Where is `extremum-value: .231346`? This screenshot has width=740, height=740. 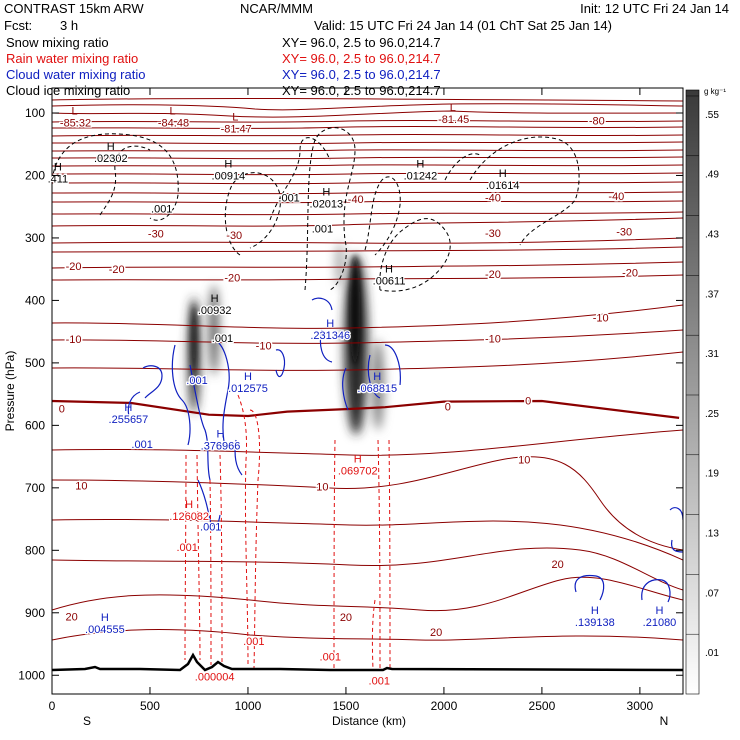
extremum-value: .231346 is located at coordinates (330, 336).